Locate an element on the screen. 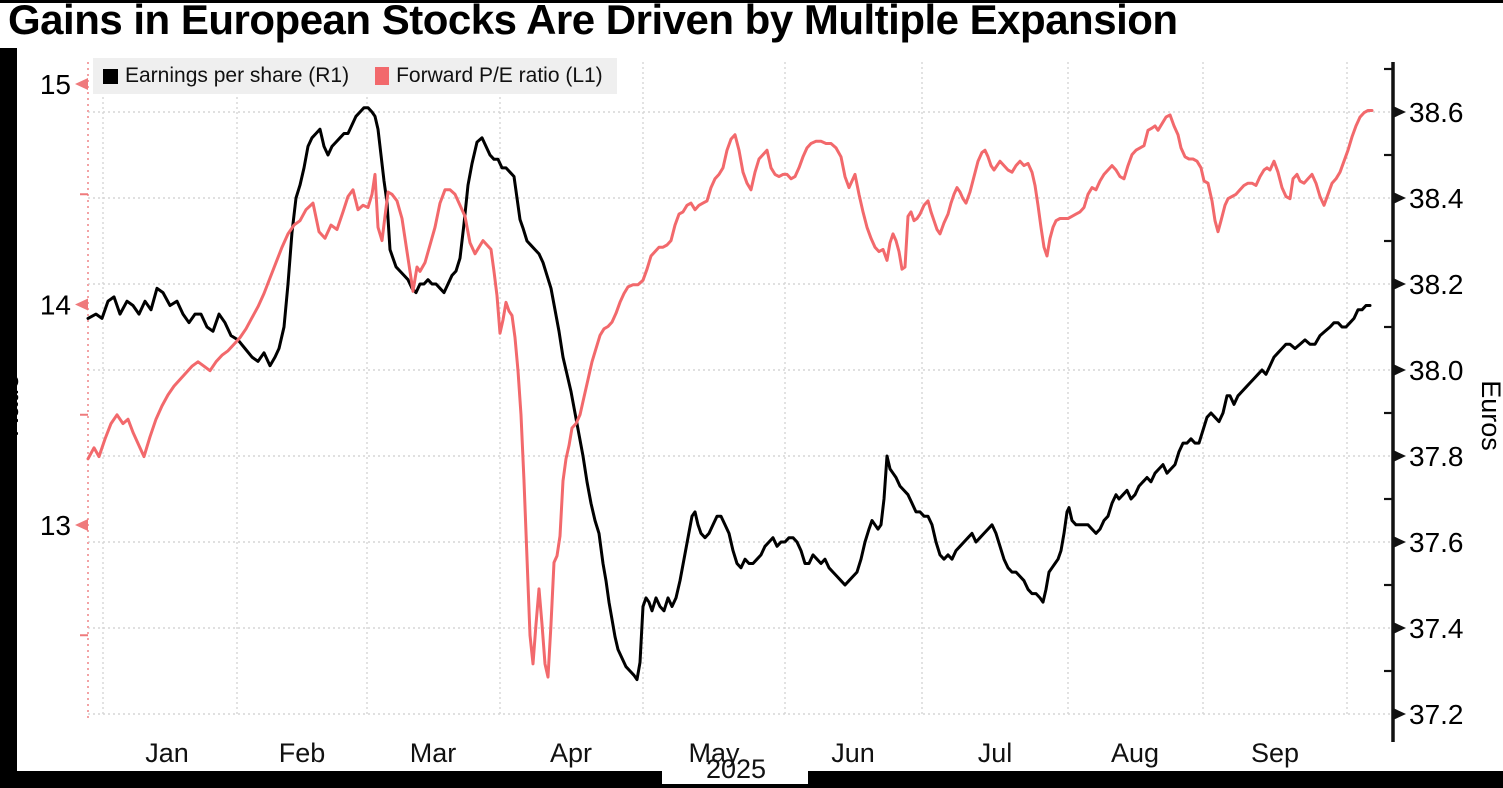 This screenshot has height=788, width=1503. legend-item-eps: Earnings per share (R1) is located at coordinates (226, 76).